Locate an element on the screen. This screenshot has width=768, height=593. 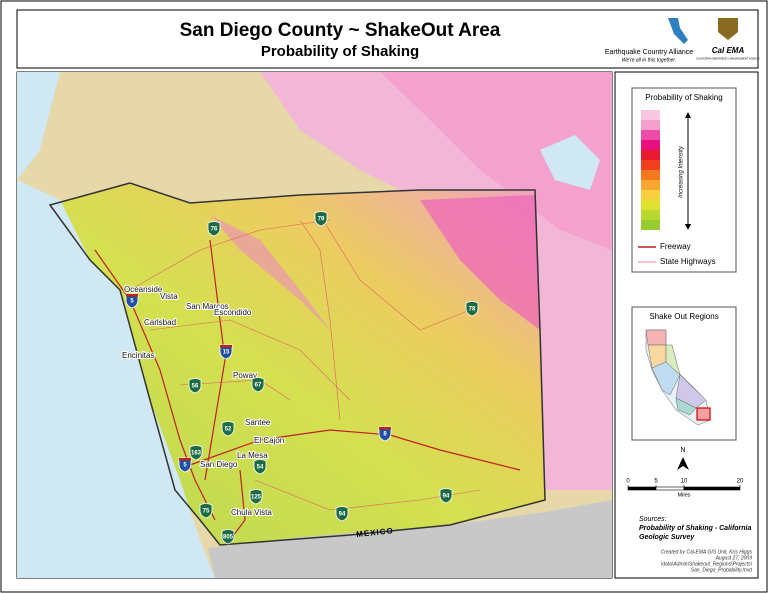
highway-shield: 15 is located at coordinates (226, 352).